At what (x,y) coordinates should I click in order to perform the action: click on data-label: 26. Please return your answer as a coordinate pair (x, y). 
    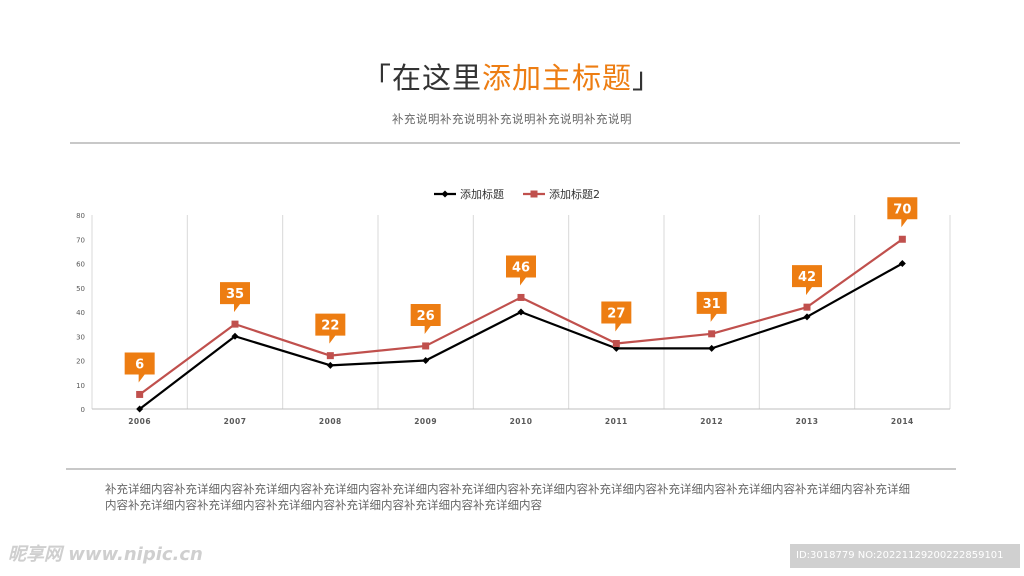
    Looking at the image, I should click on (426, 316).